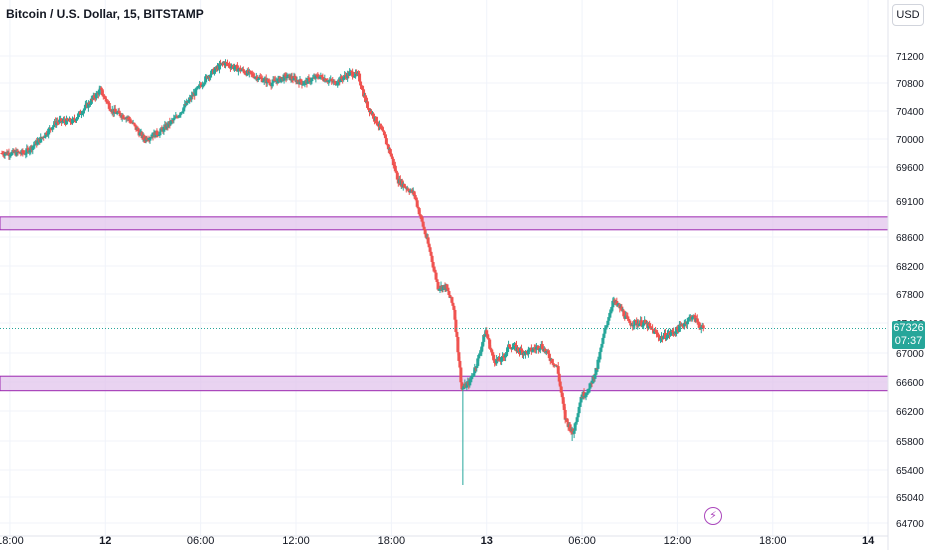  What do you see at coordinates (910, 383) in the screenshot?
I see `price-tick-label: 66600` at bounding box center [910, 383].